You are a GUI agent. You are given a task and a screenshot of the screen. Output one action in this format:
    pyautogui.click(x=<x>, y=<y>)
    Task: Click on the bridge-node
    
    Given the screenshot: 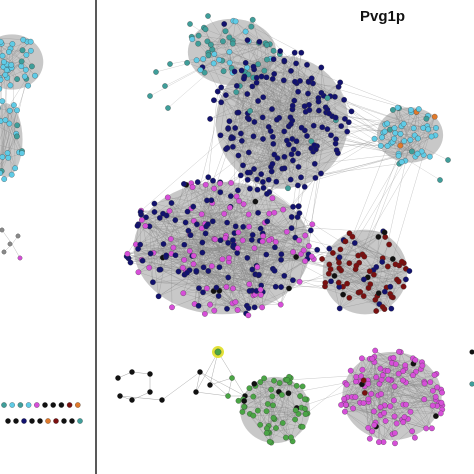 What is the action you would take?
    pyautogui.click(x=228, y=396)
    